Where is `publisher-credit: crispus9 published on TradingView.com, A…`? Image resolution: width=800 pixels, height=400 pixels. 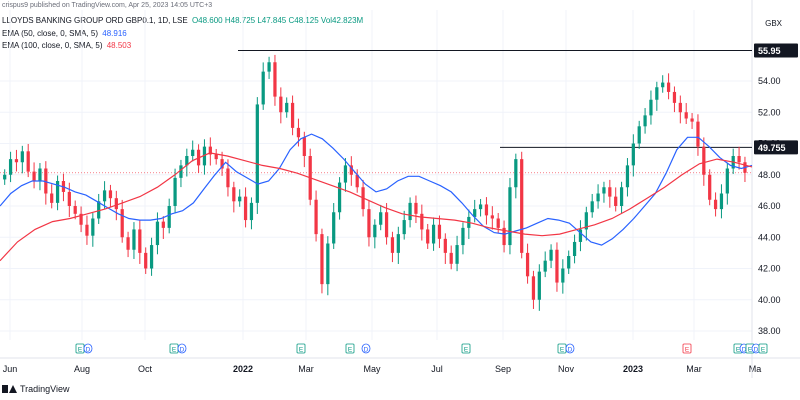
publisher-credit: crispus9 published on TradingView.com, A… is located at coordinates (107, 5).